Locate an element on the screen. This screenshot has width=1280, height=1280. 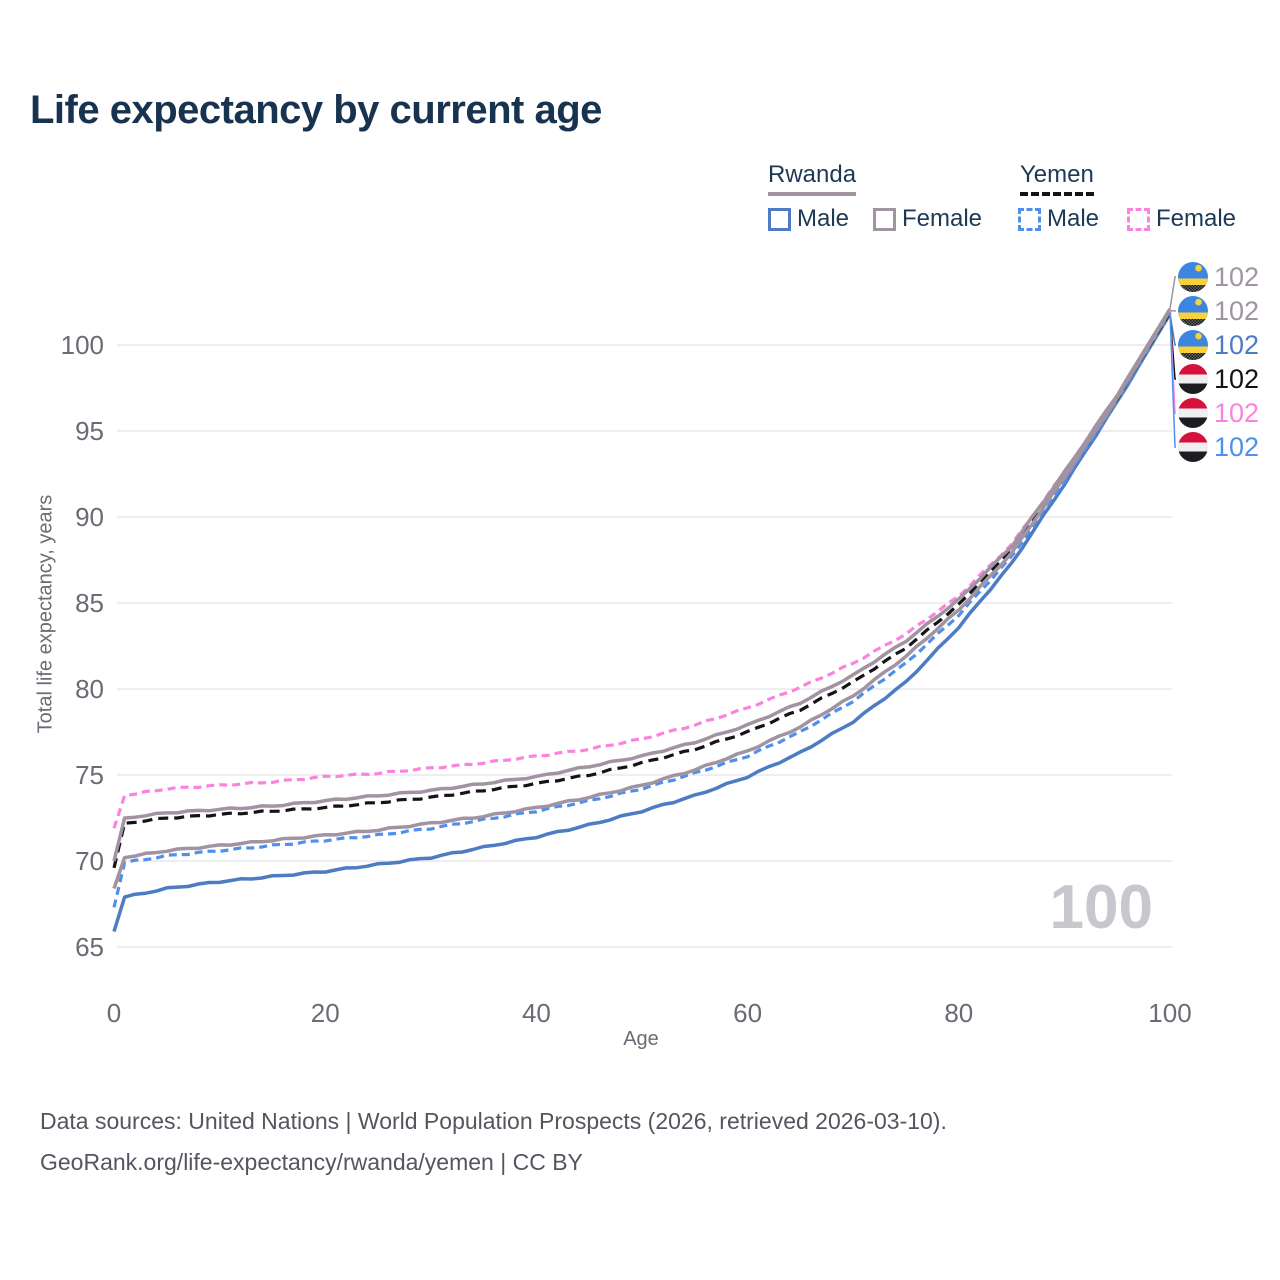
end-label-yemen-female: 102 is located at coordinates (1218, 413).